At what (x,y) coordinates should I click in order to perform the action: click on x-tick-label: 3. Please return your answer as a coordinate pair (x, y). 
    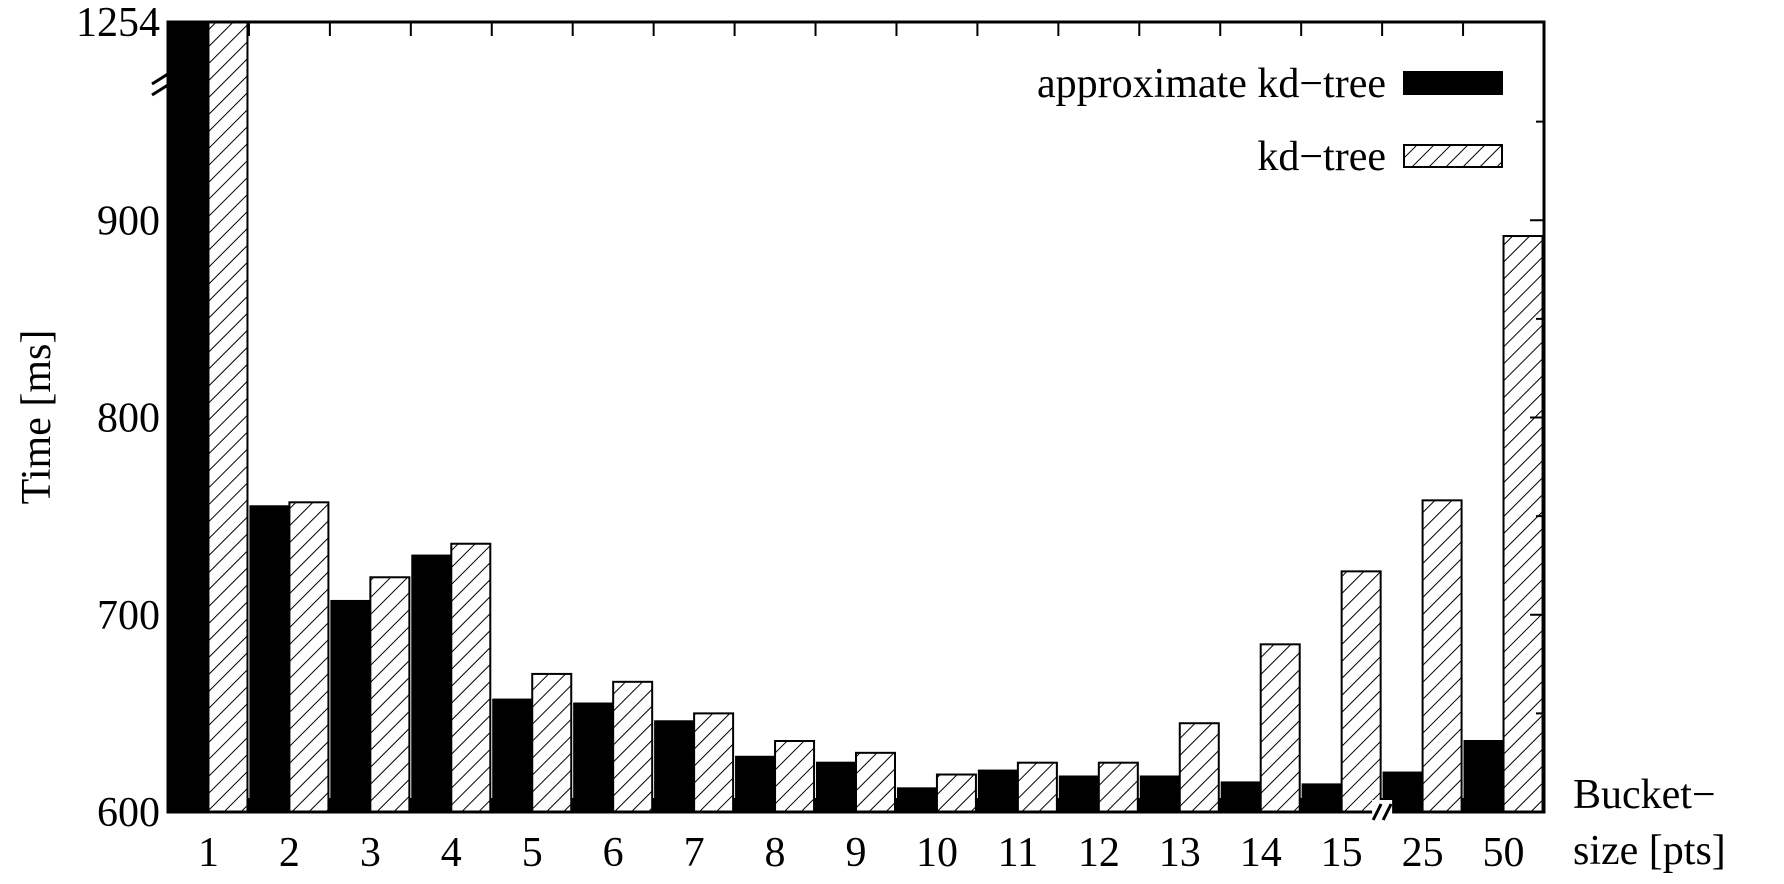
    Looking at the image, I should click on (370, 853).